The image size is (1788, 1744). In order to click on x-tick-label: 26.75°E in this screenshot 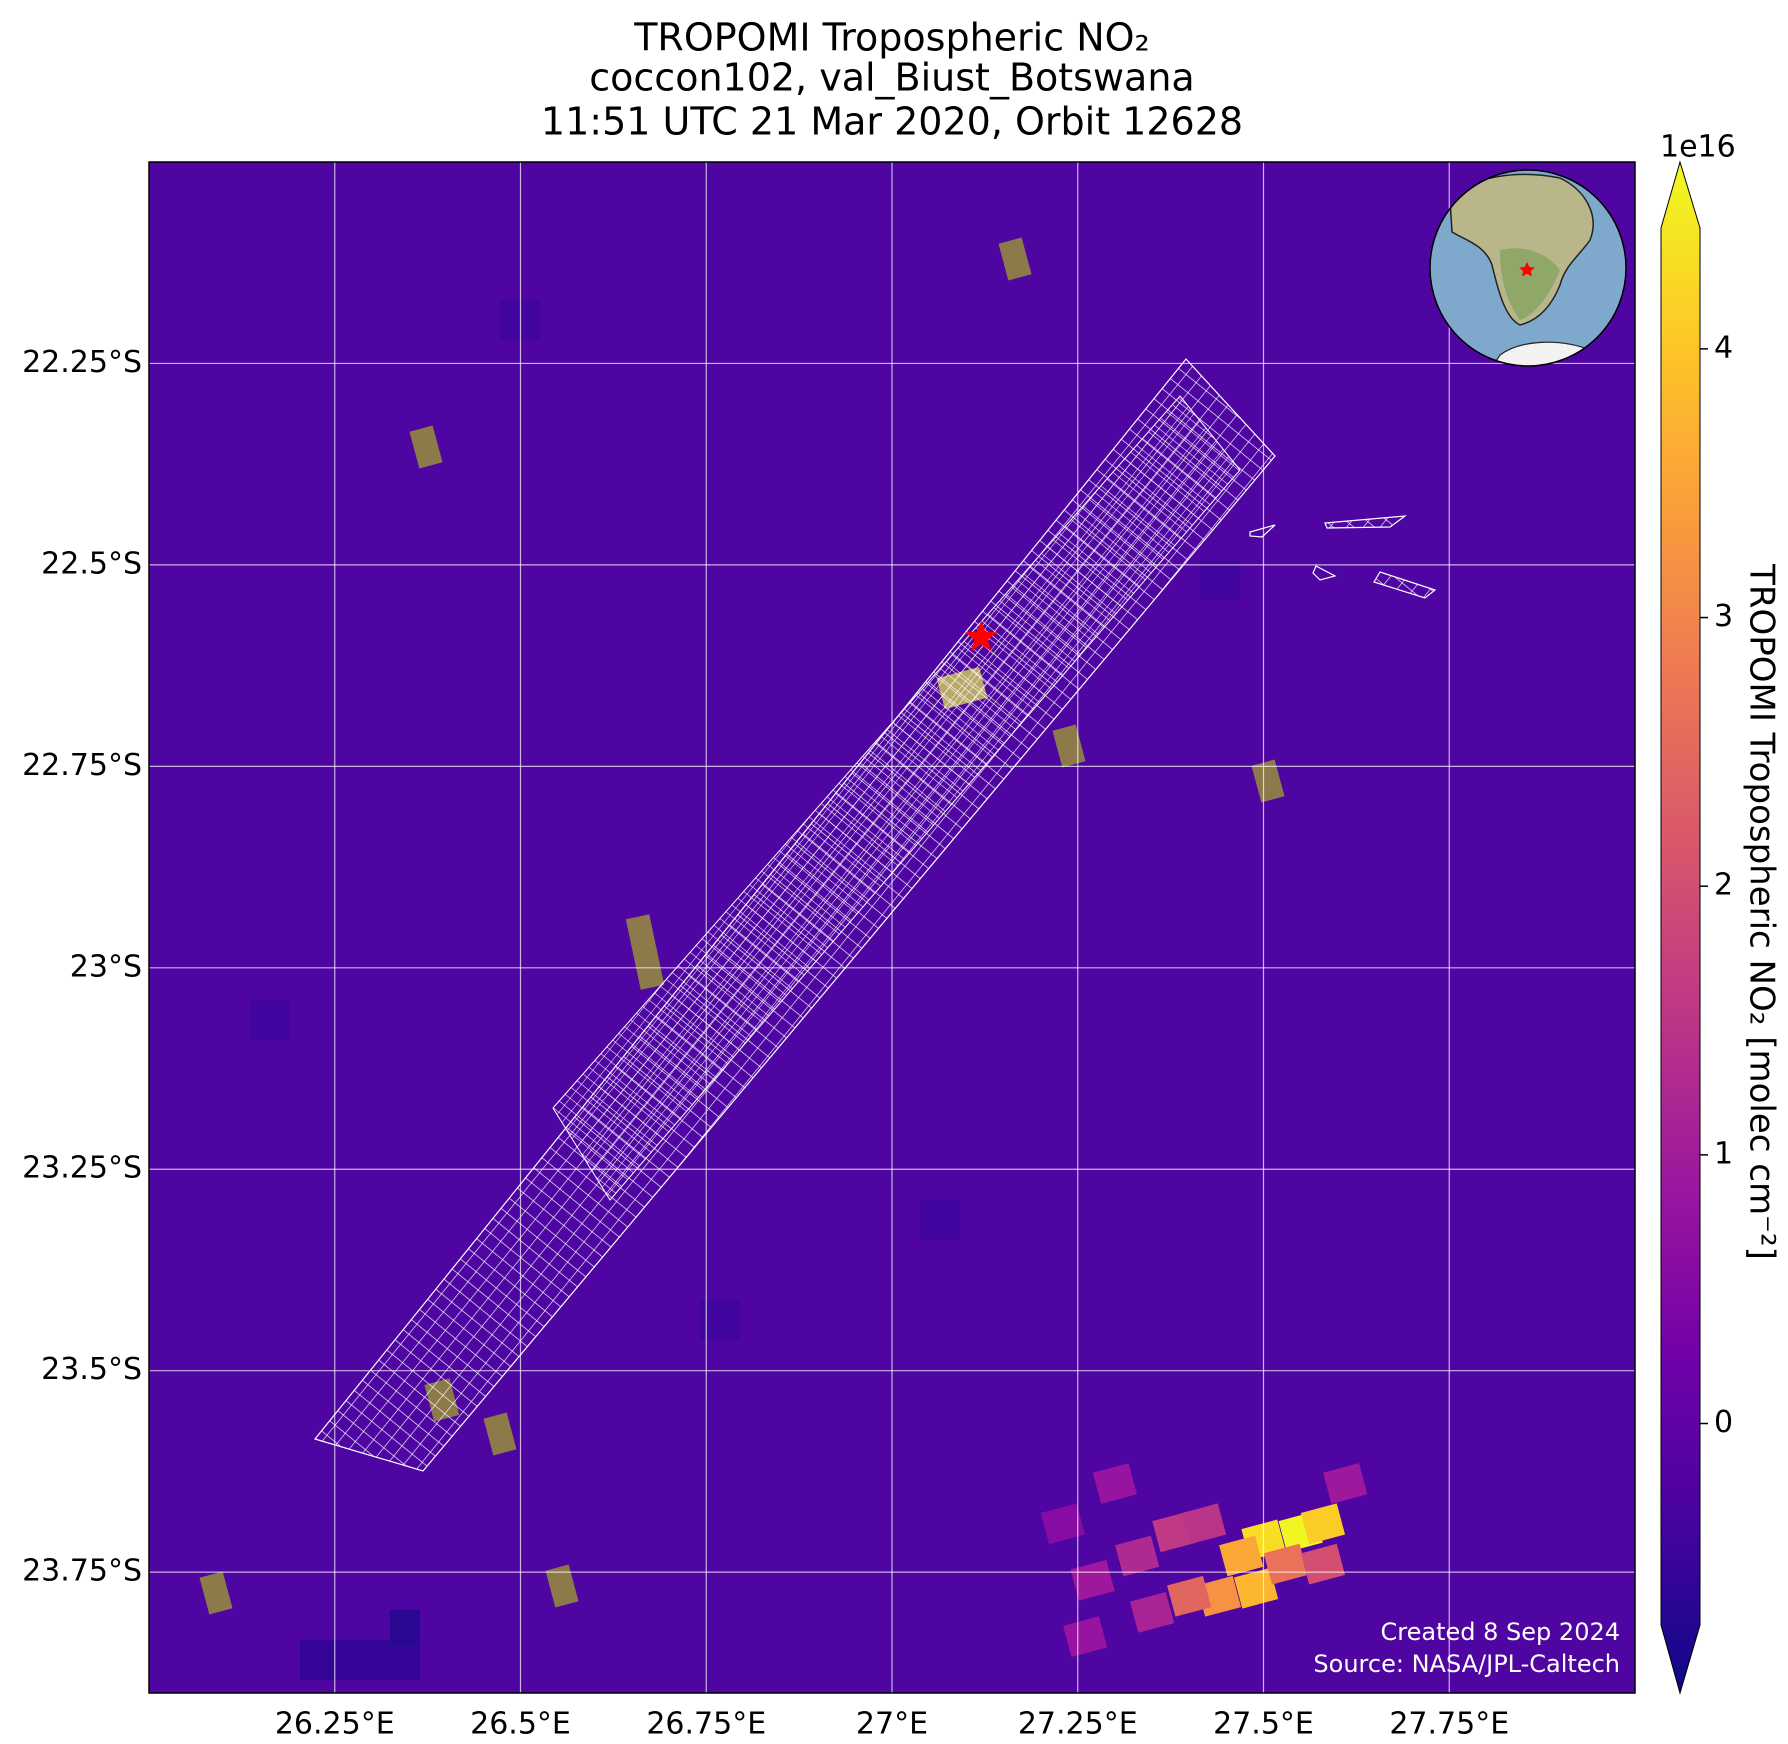, I will do `click(706, 1724)`.